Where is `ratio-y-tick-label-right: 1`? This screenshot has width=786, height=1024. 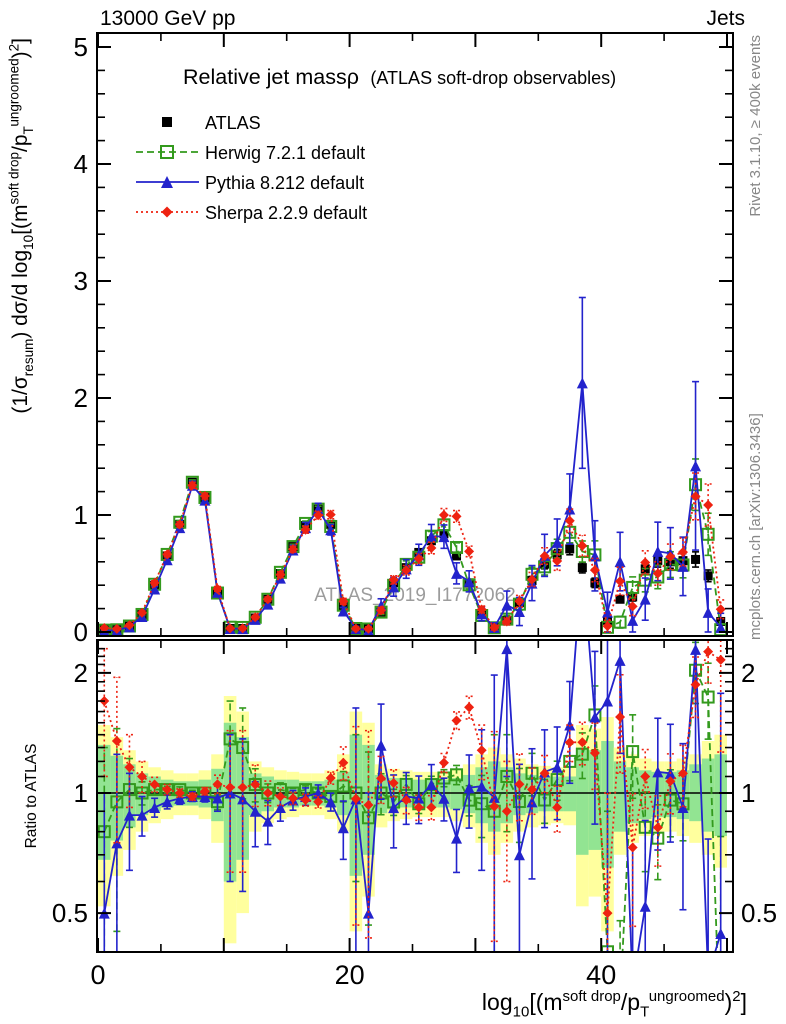
ratio-y-tick-label-right: 1 is located at coordinates (748, 793).